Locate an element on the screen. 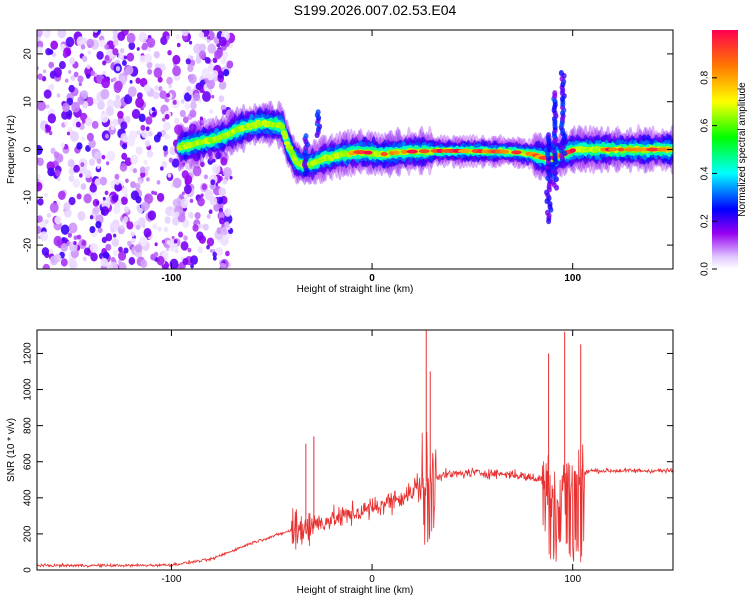 The image size is (750, 600). snr-x-tick-label: 0 is located at coordinates (372, 579).